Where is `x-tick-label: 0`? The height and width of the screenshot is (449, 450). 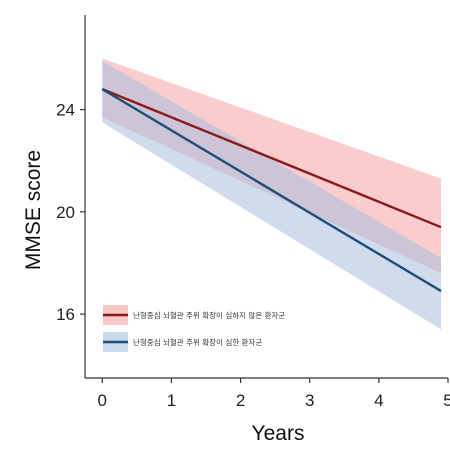
x-tick-label: 0 is located at coordinates (102, 400).